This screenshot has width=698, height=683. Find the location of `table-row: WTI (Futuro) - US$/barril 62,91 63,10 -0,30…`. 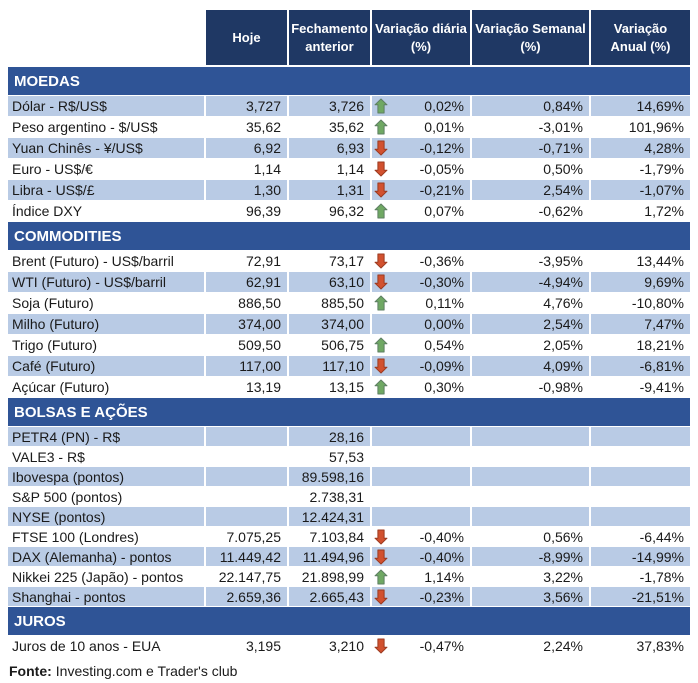

table-row: WTI (Futuro) - US$/barril 62,91 63,10 -0,30… is located at coordinates (349, 282).